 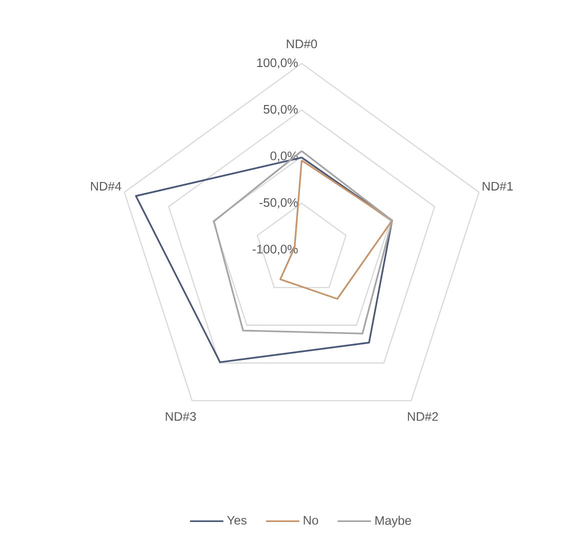 What do you see at coordinates (106, 186) in the screenshot?
I see `spoke-label: ND#4` at bounding box center [106, 186].